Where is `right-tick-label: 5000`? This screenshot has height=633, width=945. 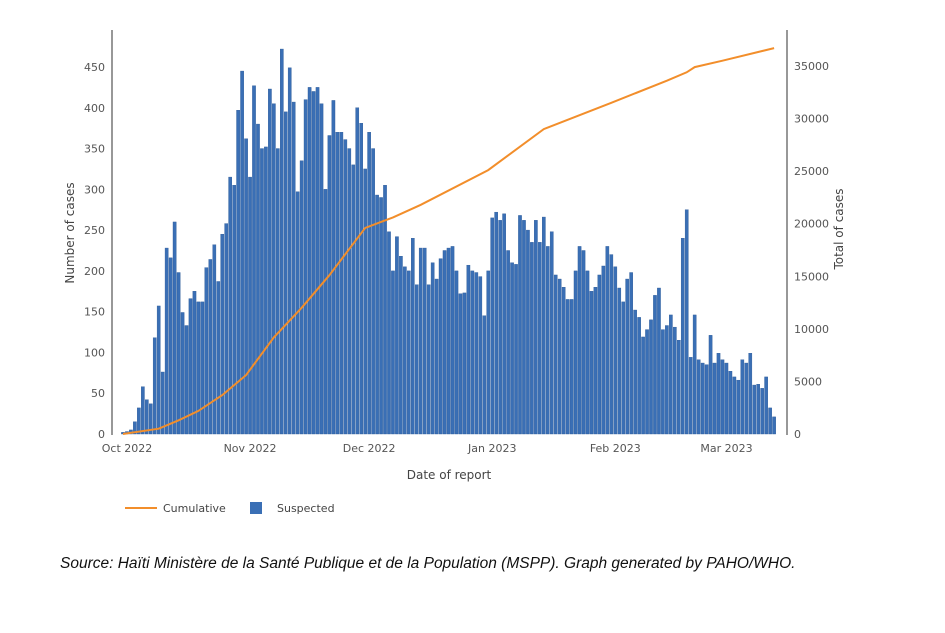 right-tick-label: 5000 is located at coordinates (808, 381).